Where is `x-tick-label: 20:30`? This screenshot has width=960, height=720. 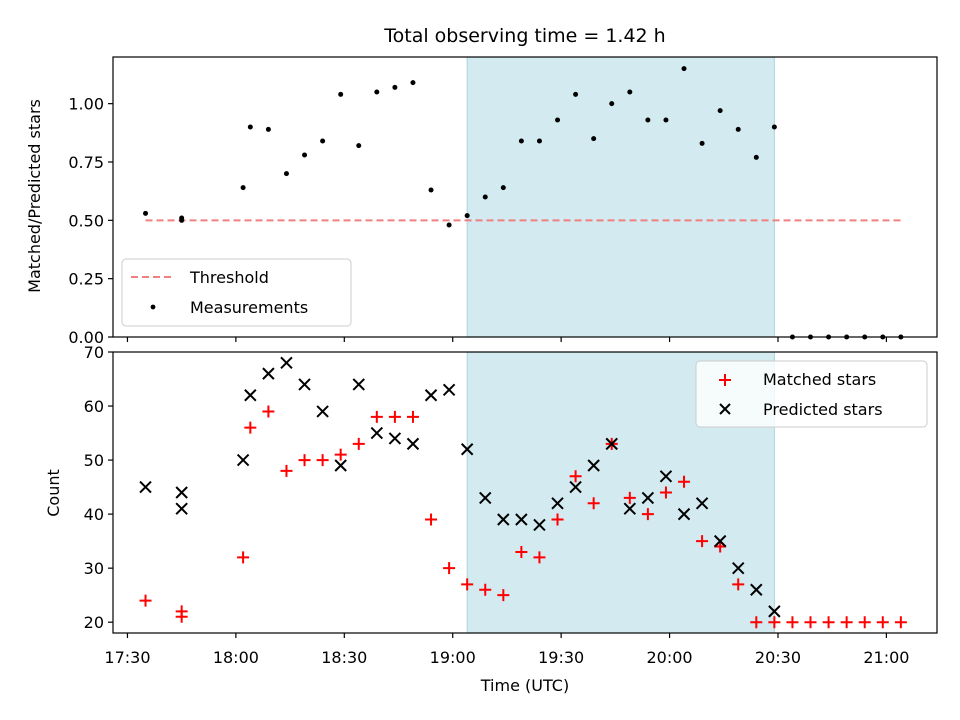 x-tick-label: 20:30 is located at coordinates (778, 657).